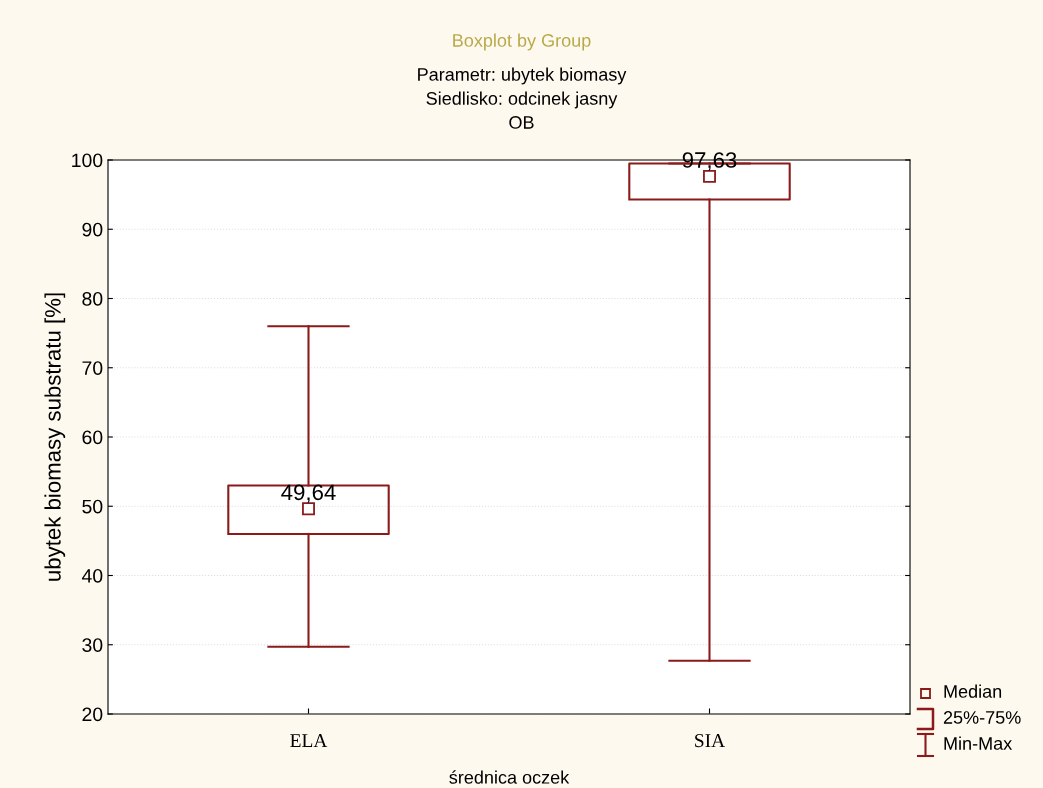 The image size is (1043, 788). I want to click on x-tick-label: SIA, so click(710, 741).